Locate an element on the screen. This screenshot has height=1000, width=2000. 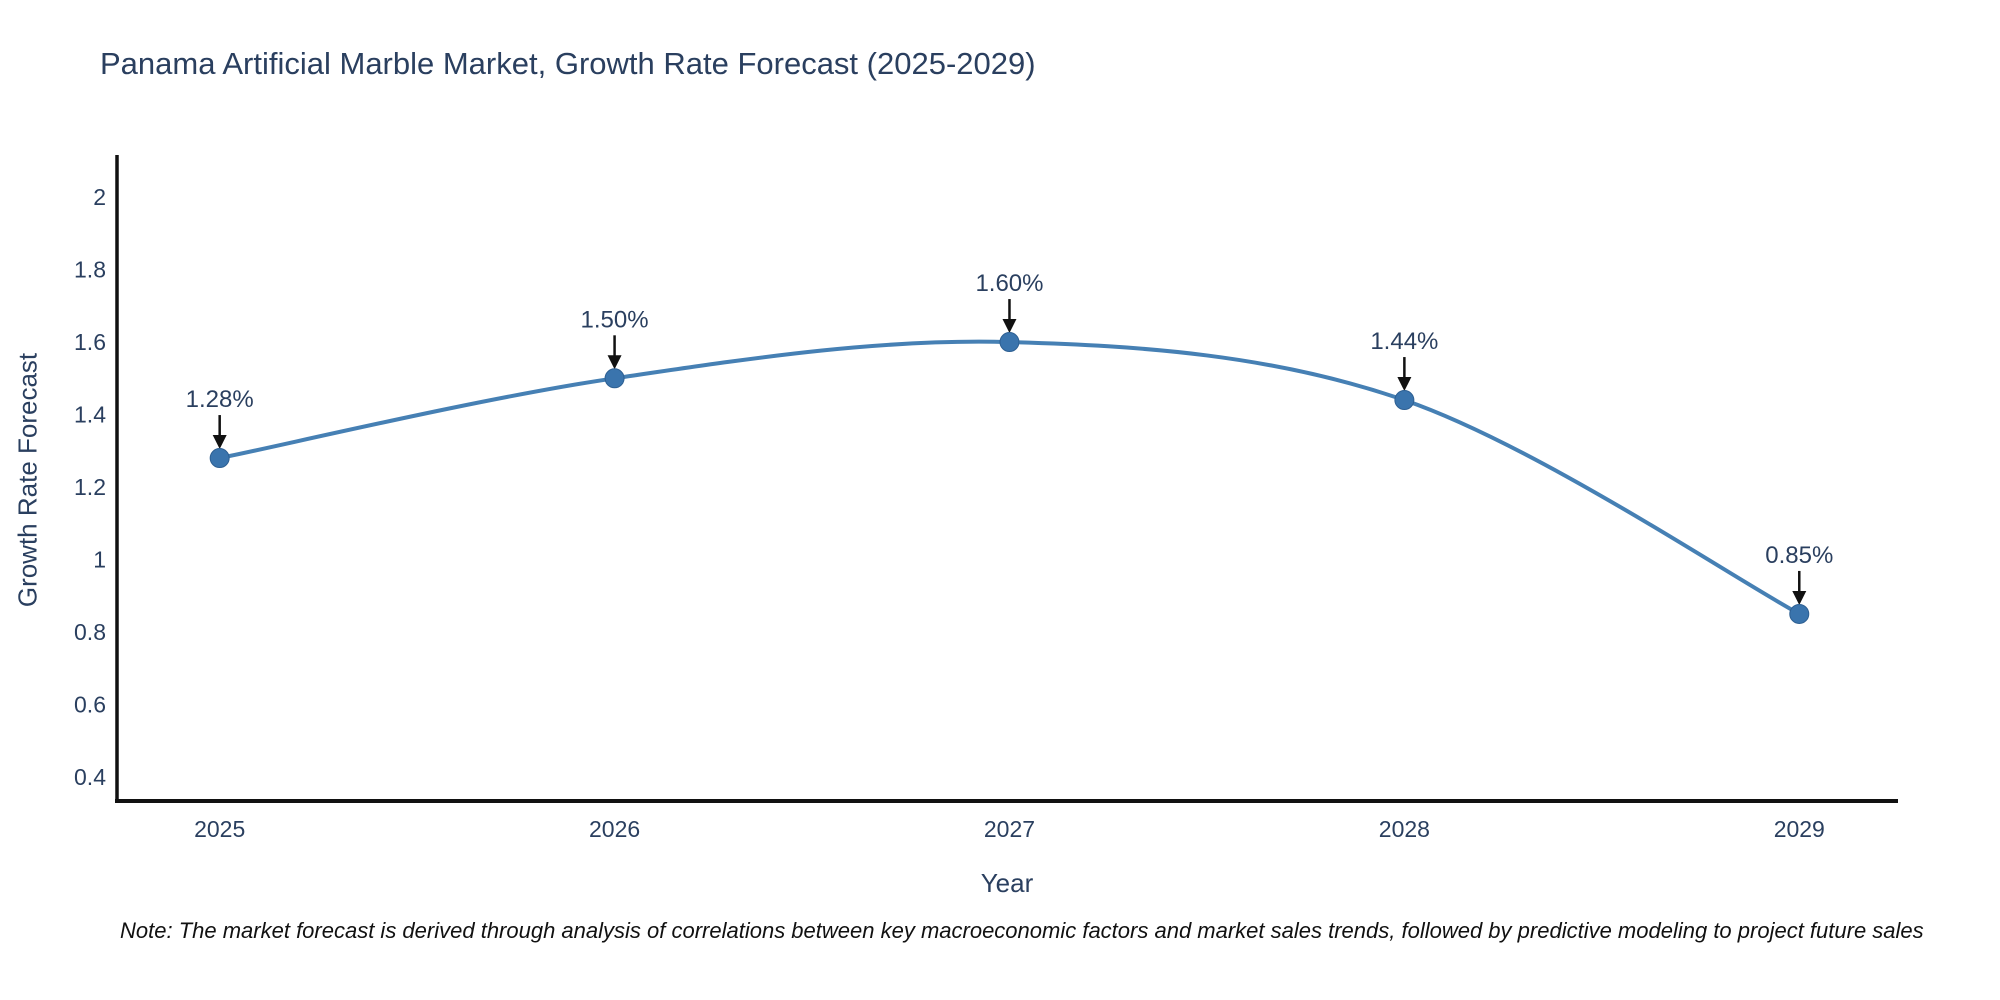
data-point-label: 1.50% is located at coordinates (615, 319).